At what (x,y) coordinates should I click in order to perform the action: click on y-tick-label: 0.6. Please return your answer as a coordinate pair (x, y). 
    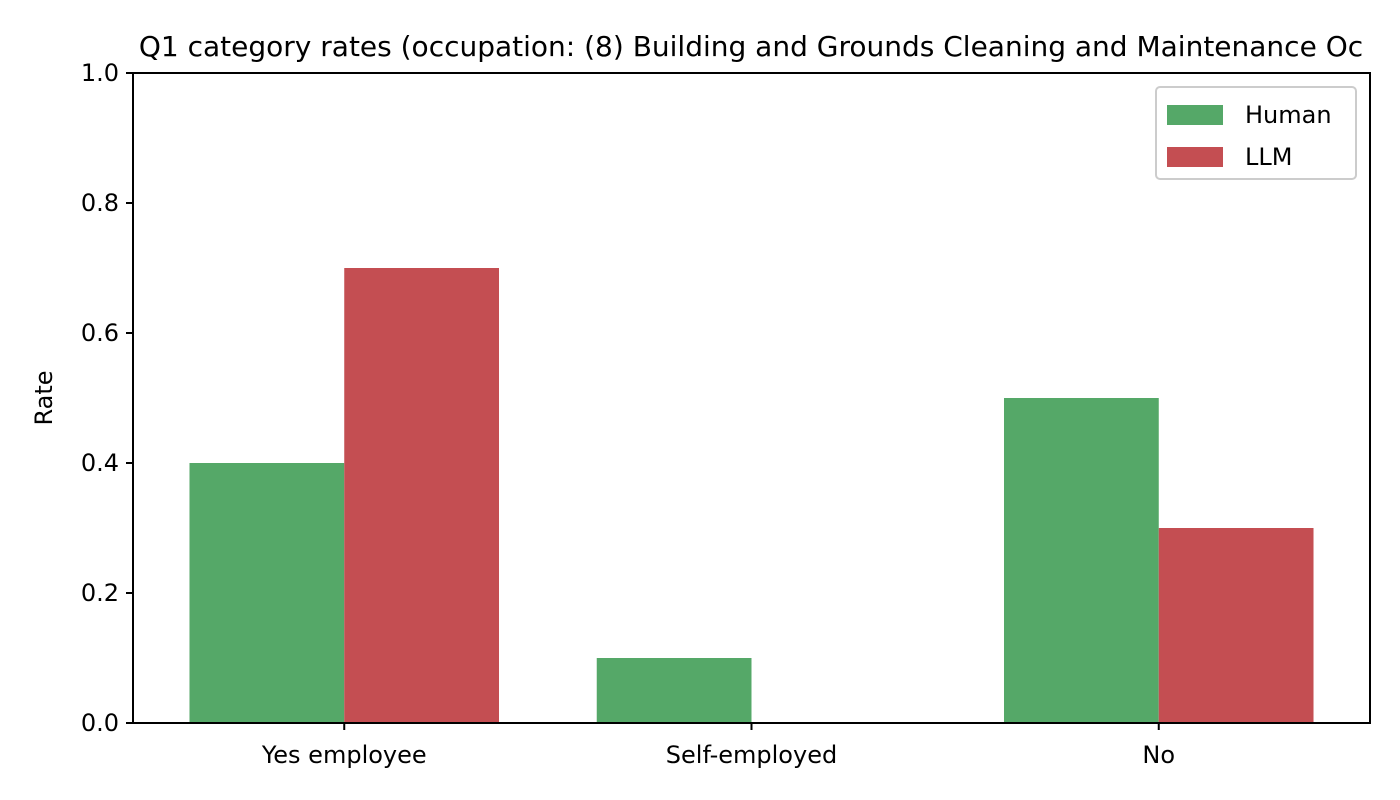
    Looking at the image, I should click on (100, 333).